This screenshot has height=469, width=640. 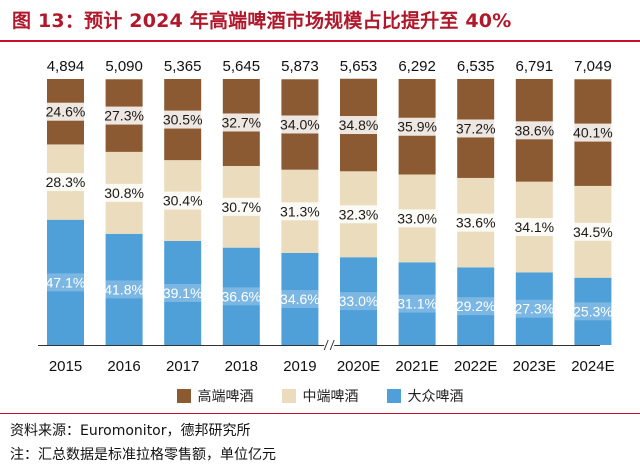 I want to click on total-label: 6,791, so click(x=535, y=66).